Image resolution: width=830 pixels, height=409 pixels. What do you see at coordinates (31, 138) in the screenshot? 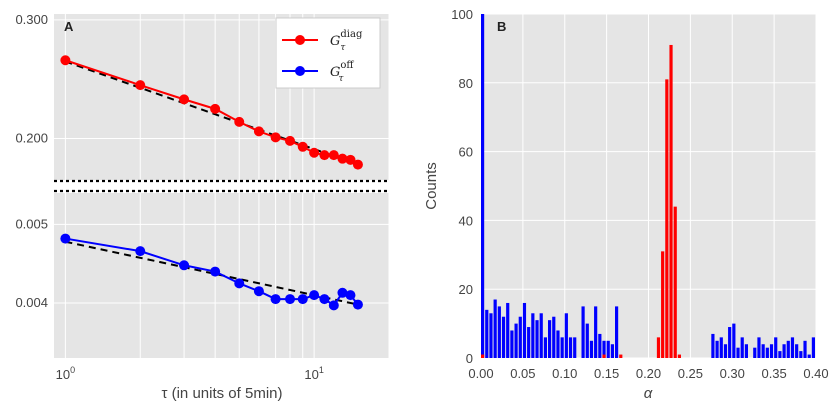
I see `y-tick-label: 0.200` at bounding box center [31, 138].